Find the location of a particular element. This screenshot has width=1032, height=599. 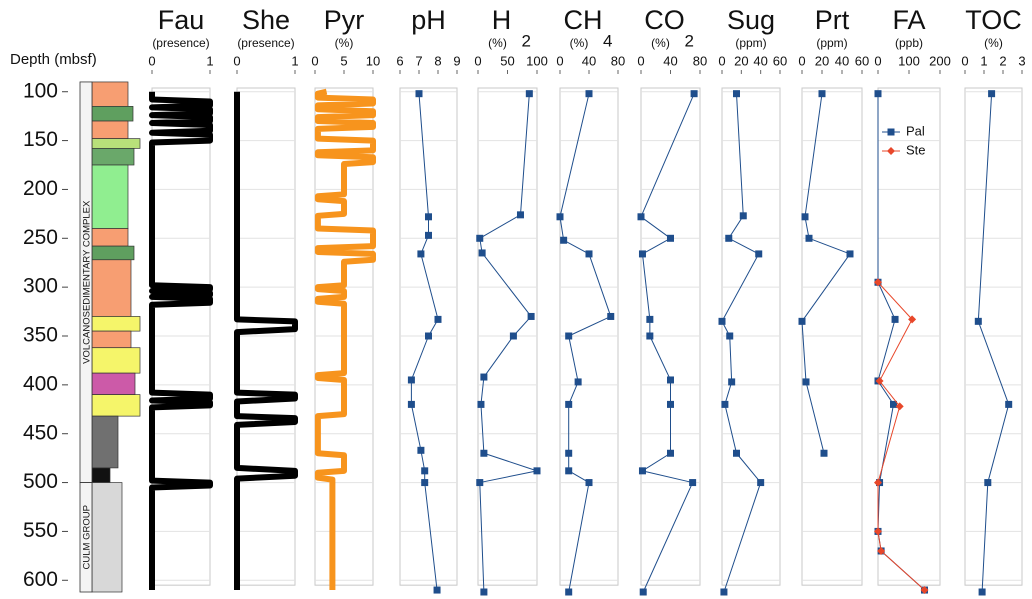

panel-unit: (presence) is located at coordinates (180, 43).